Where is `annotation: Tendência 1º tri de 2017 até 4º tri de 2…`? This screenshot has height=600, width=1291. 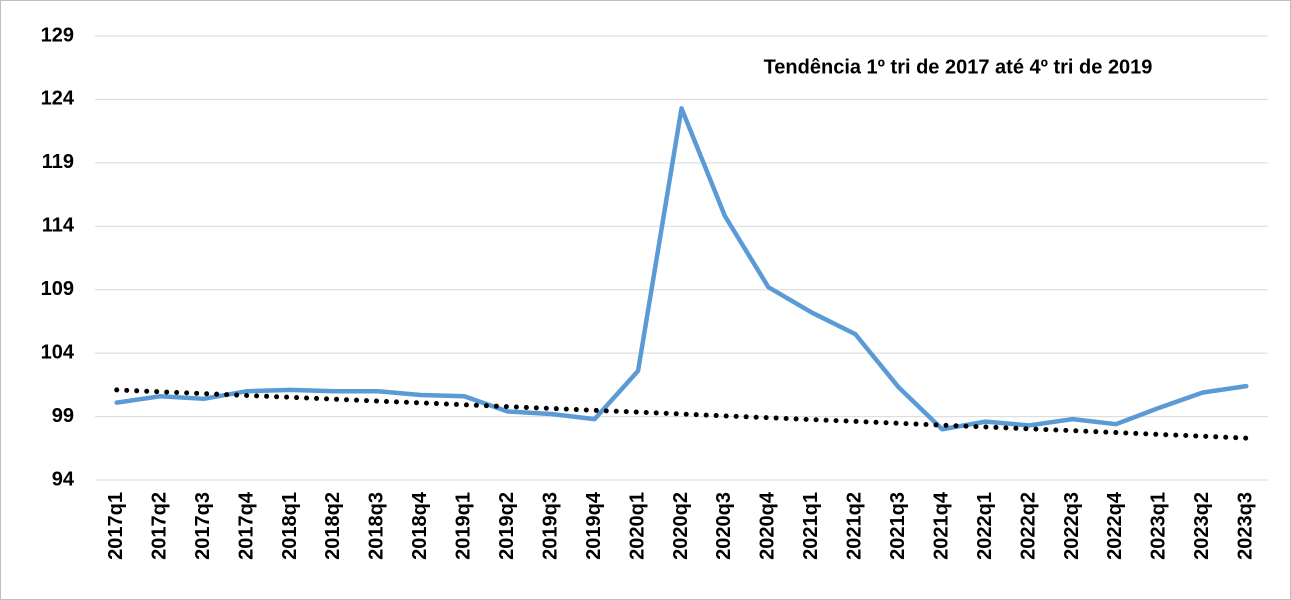 annotation: Tendência 1º tri de 2017 até 4º tri de 2… is located at coordinates (958, 67).